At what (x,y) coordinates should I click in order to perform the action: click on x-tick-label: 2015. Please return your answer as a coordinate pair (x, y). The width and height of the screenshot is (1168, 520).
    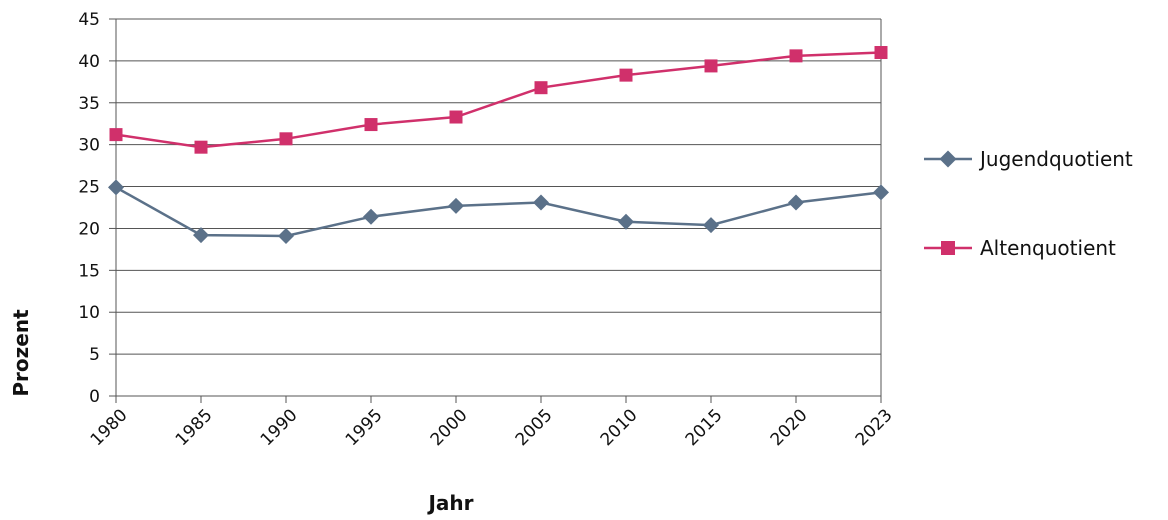
    Looking at the image, I should click on (704, 427).